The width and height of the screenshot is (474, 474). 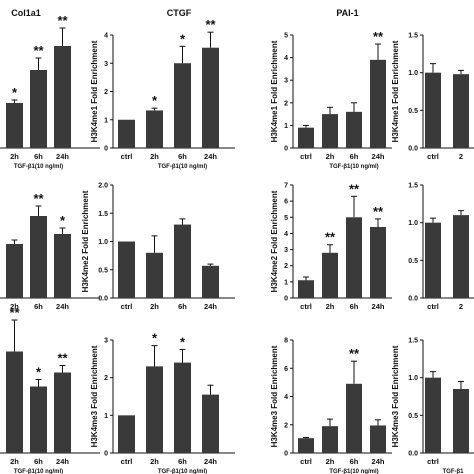 I want to click on panel-6-ytick-label-0: 0, so click(x=286, y=299).